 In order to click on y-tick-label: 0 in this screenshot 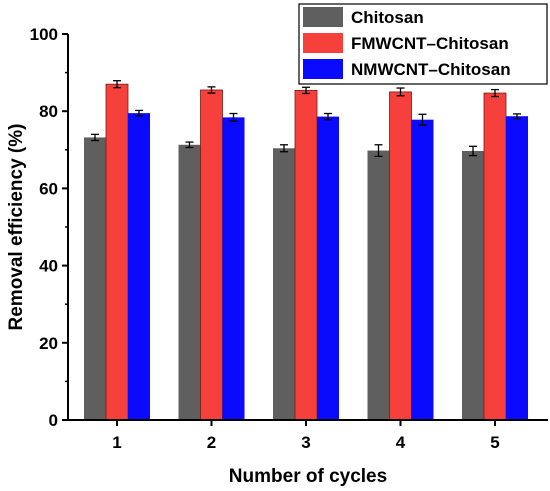, I will do `click(53, 420)`.